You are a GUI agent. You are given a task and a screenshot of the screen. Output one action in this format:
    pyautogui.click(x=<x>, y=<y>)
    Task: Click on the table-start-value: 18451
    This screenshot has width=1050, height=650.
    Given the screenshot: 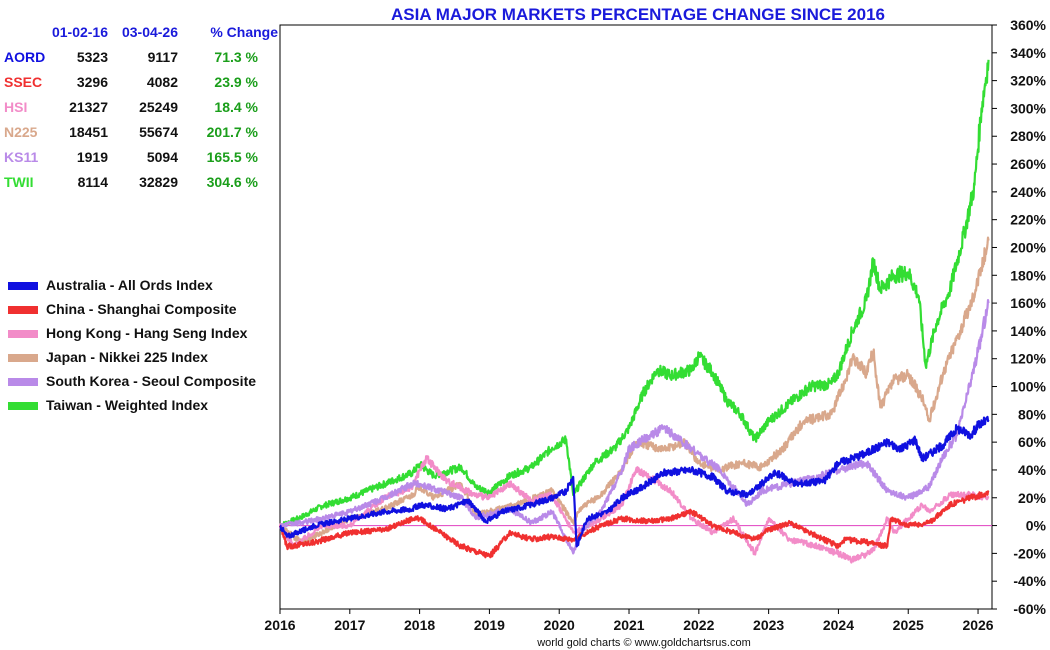 What is the action you would take?
    pyautogui.click(x=88, y=132)
    